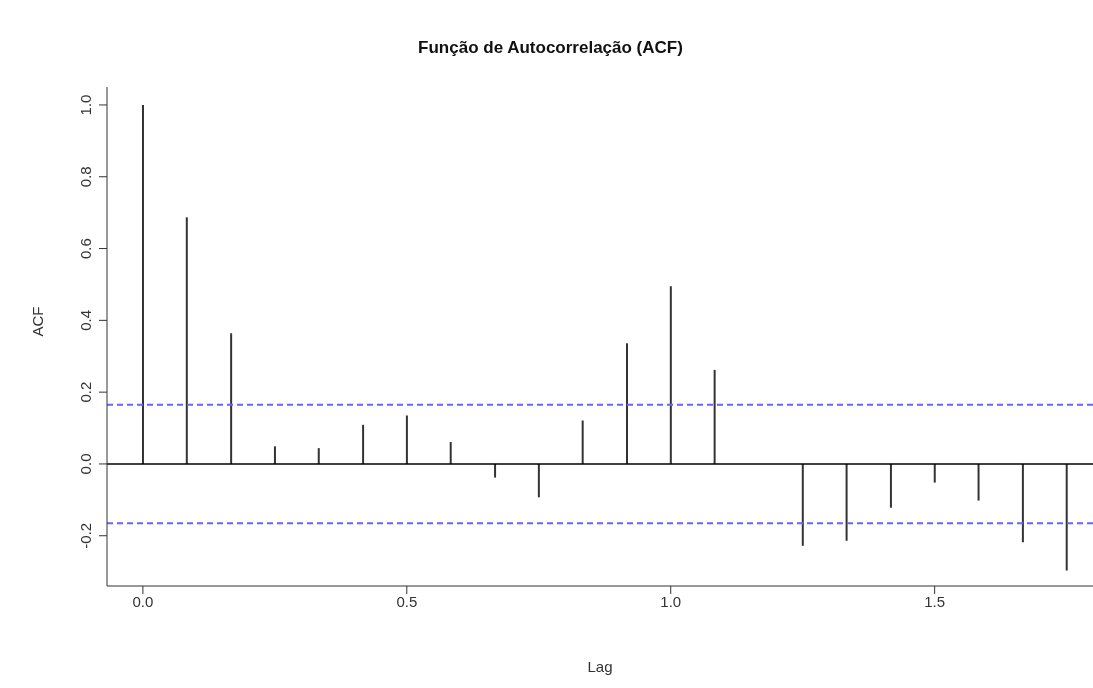 This screenshot has width=1093, height=688. What do you see at coordinates (85, 320) in the screenshot?
I see `y-tick-label: 0.4` at bounding box center [85, 320].